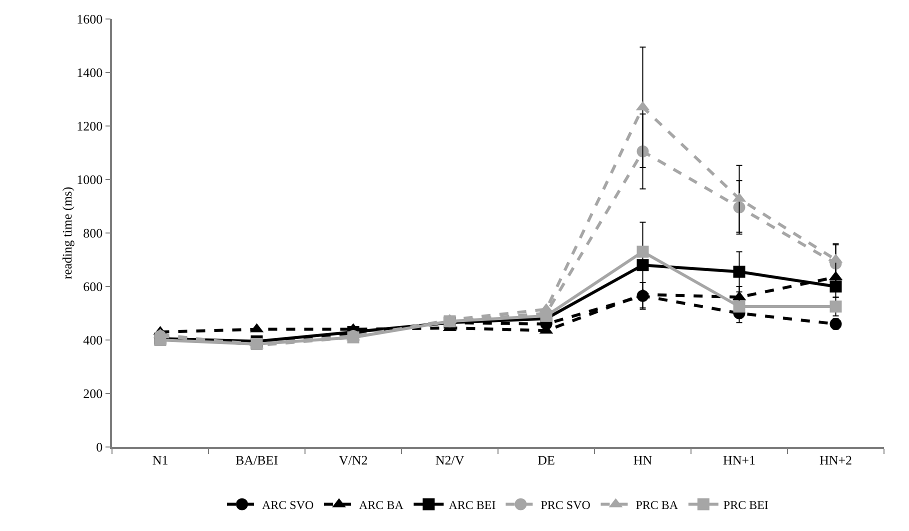 The width and height of the screenshot is (909, 531). What do you see at coordinates (89, 180) in the screenshot?
I see `y-tick-label: 1000` at bounding box center [89, 180].